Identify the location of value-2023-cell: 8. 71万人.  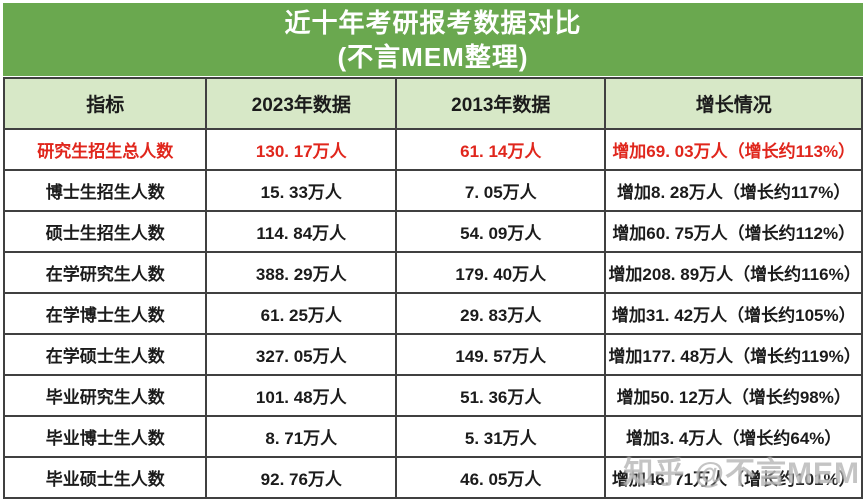
(301, 436).